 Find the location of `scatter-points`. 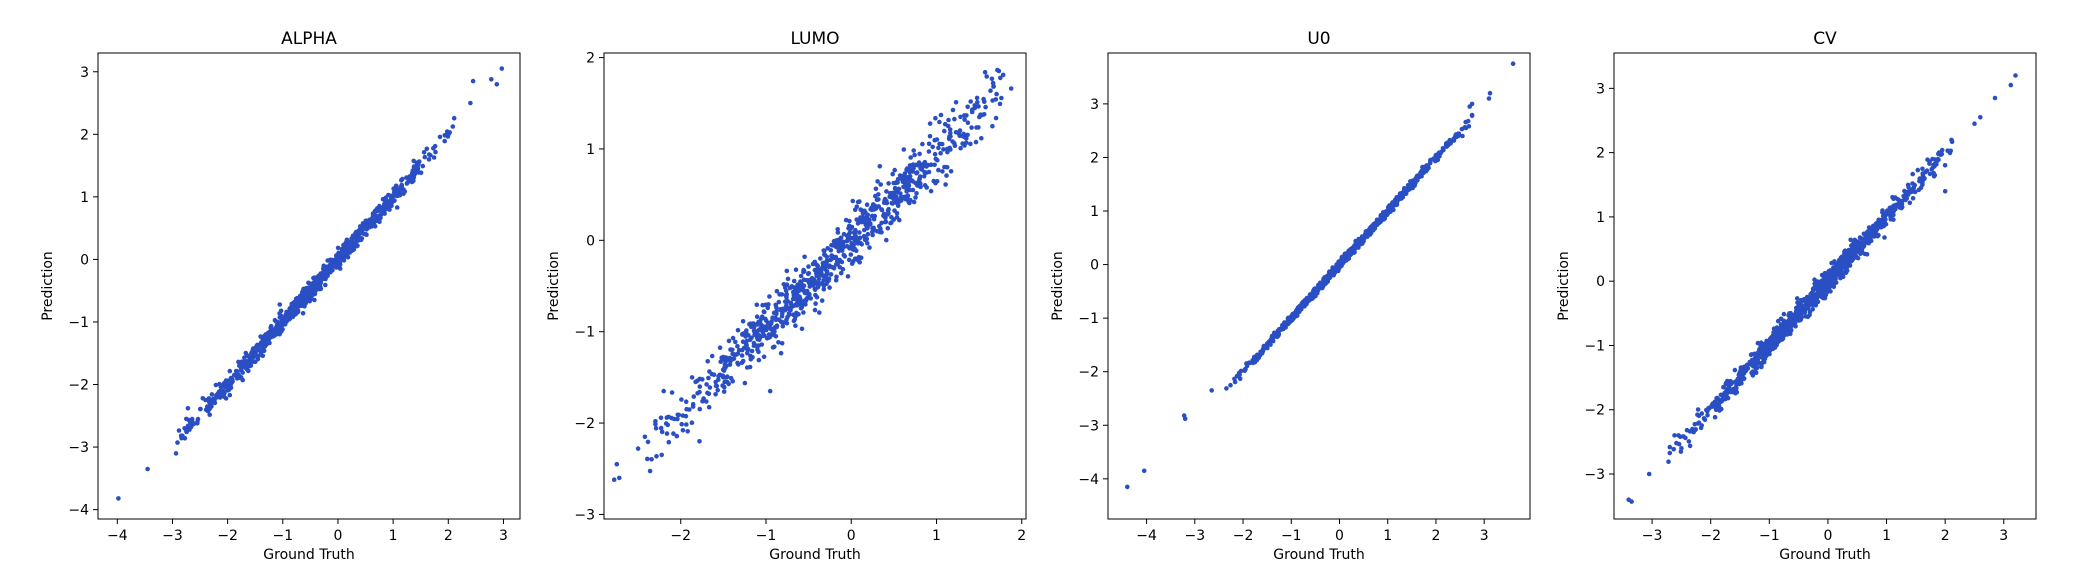

scatter-points is located at coordinates (310, 283).